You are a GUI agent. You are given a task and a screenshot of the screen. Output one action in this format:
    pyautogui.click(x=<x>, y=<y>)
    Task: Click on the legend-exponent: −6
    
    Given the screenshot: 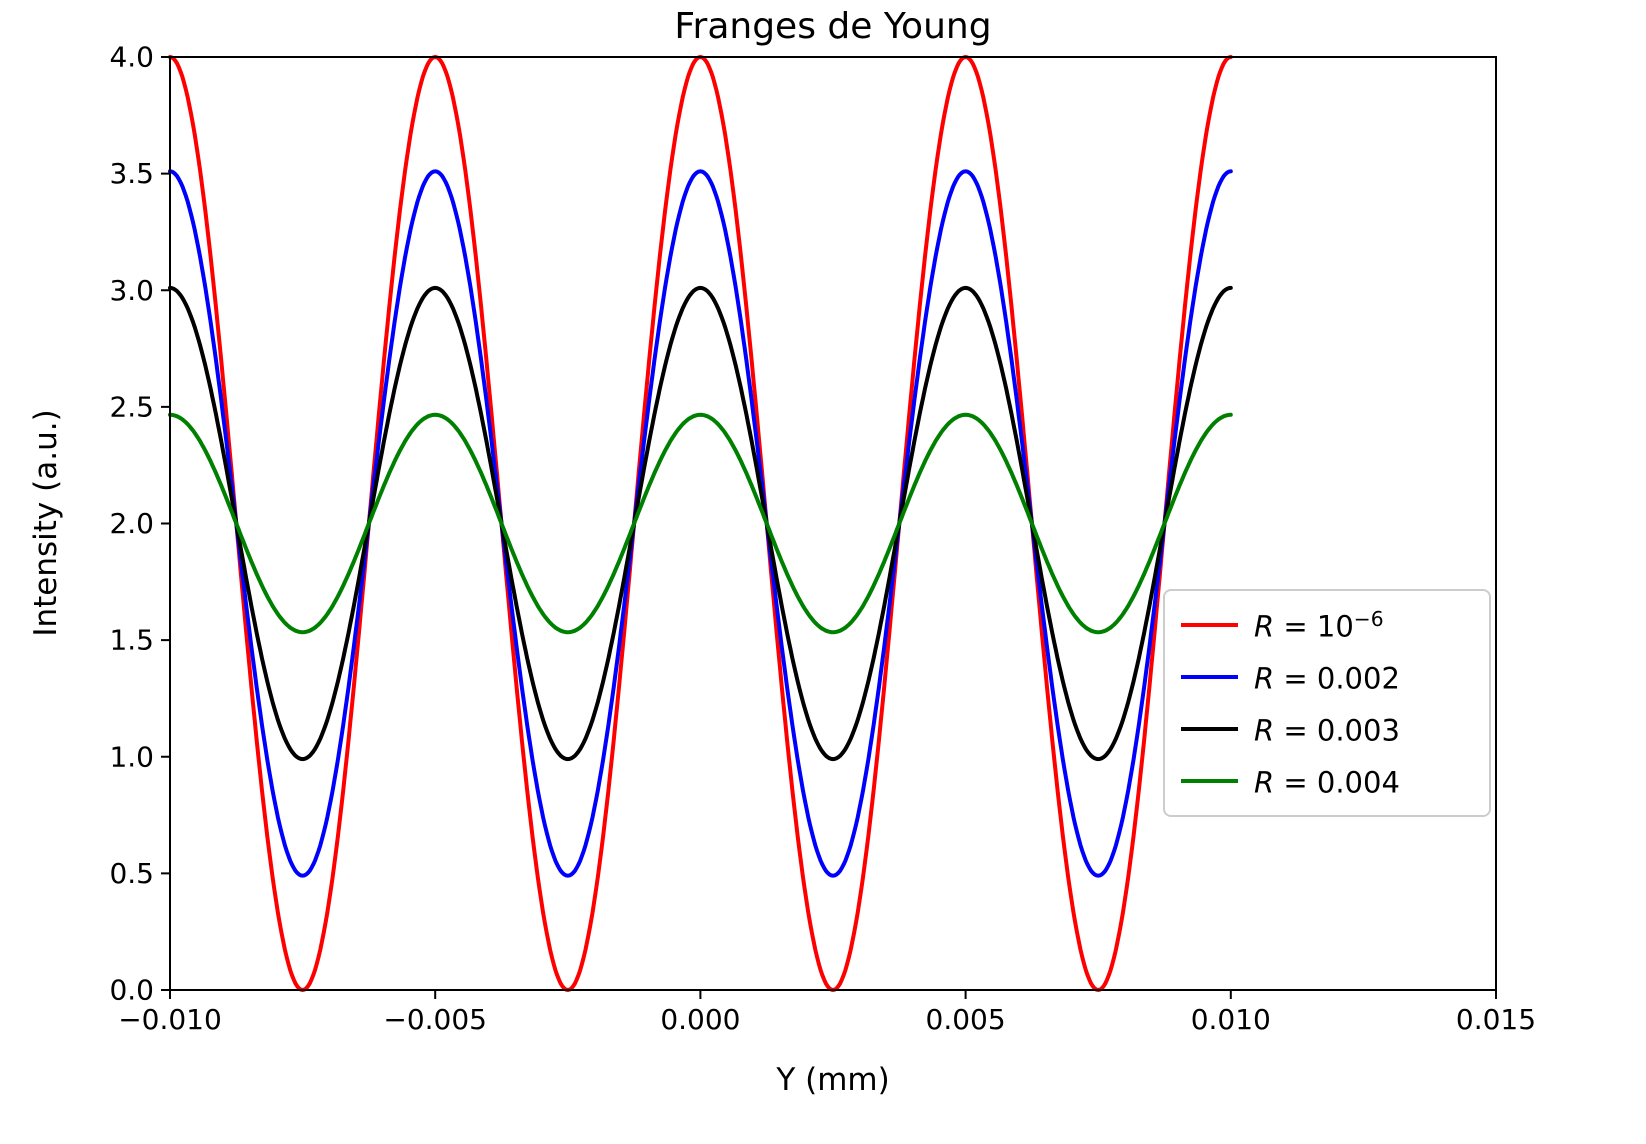 What is the action you would take?
    pyautogui.click(x=1368, y=618)
    